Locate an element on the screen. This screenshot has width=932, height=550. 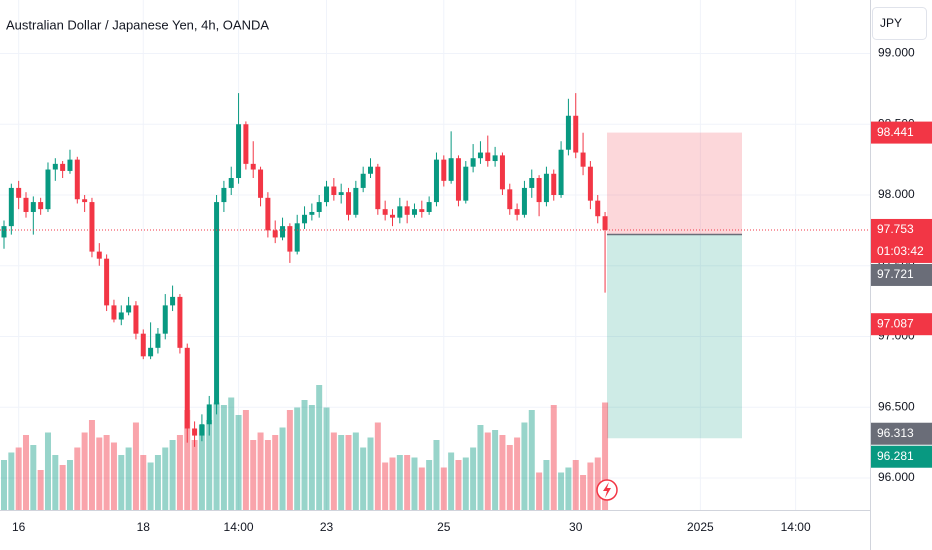
target-zone is located at coordinates (674, 336).